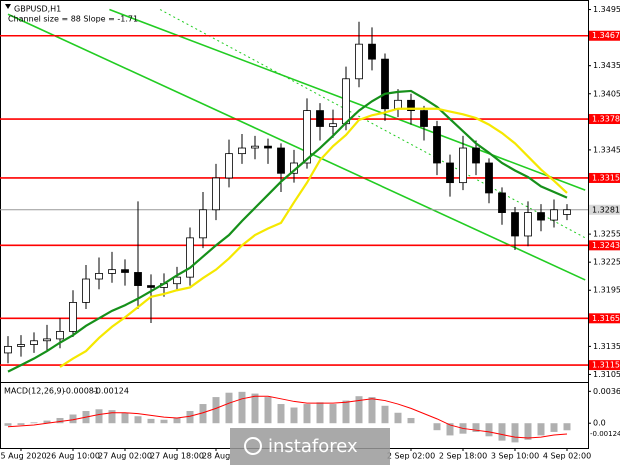  What do you see at coordinates (287, 417) in the screenshot?
I see `macd-signal` at bounding box center [287, 417].